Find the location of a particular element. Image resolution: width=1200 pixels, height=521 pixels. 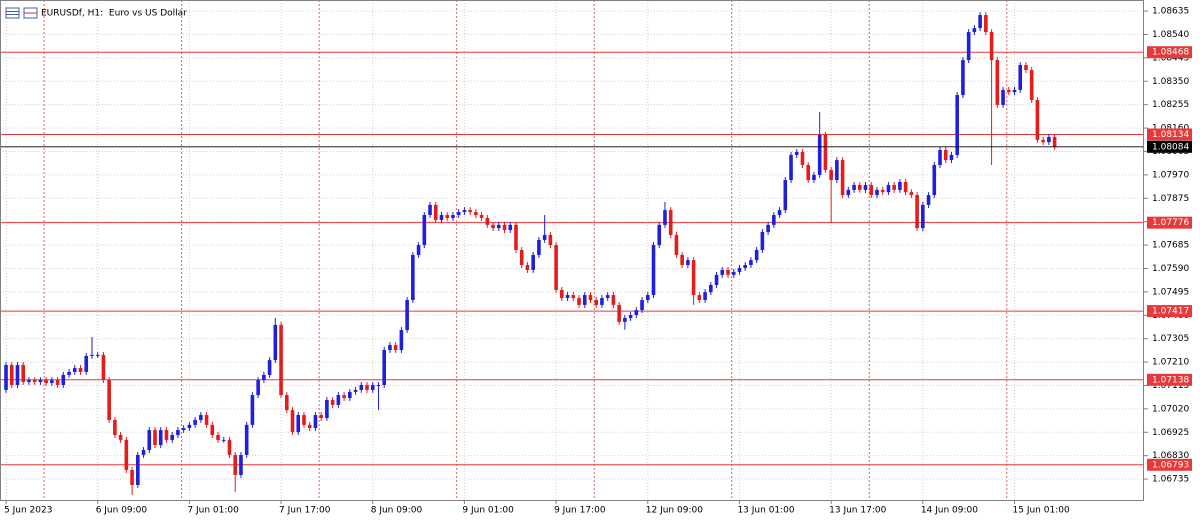

x-tick-label: 15 Jun 01:00 is located at coordinates (1041, 511).